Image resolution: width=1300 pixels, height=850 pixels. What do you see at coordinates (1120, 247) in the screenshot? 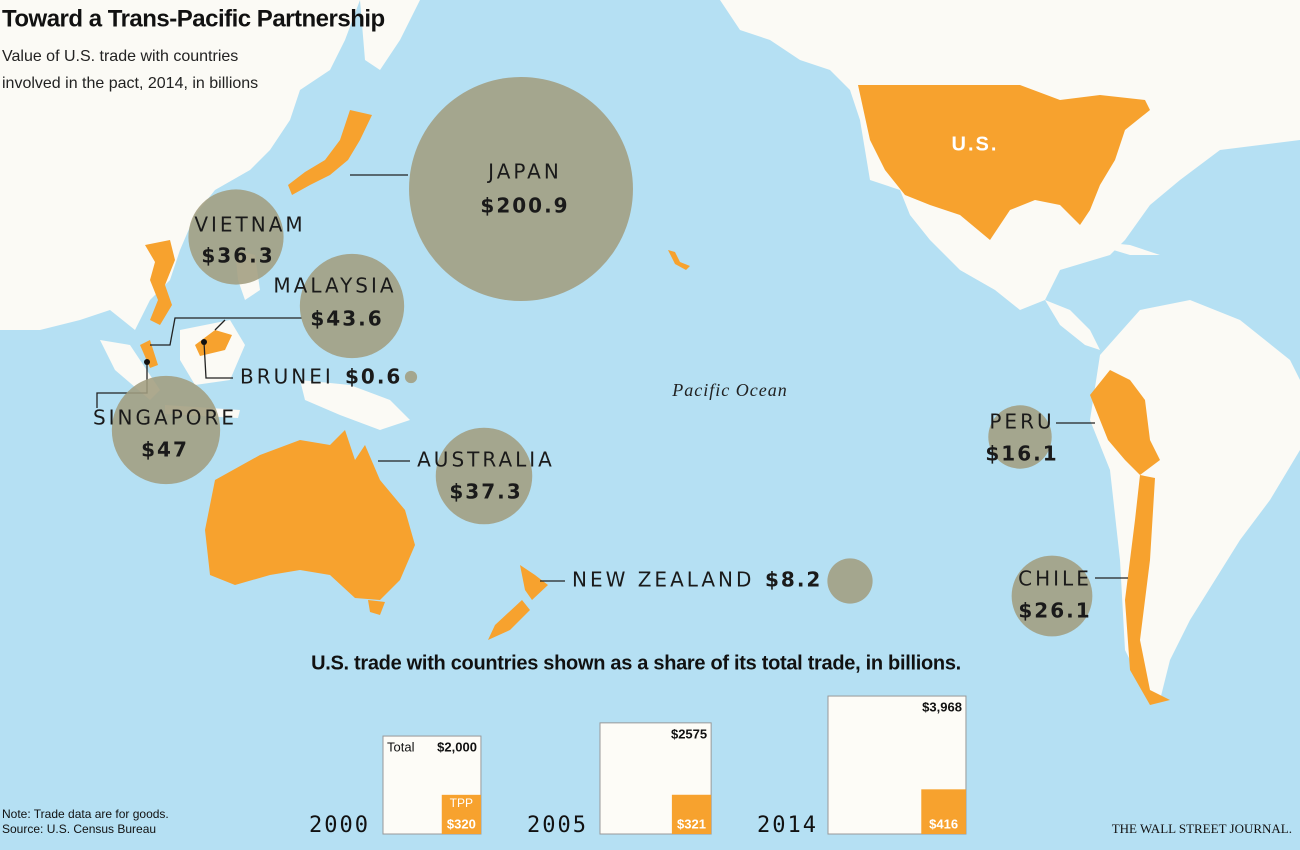
I see `caribbean` at bounding box center [1120, 247].